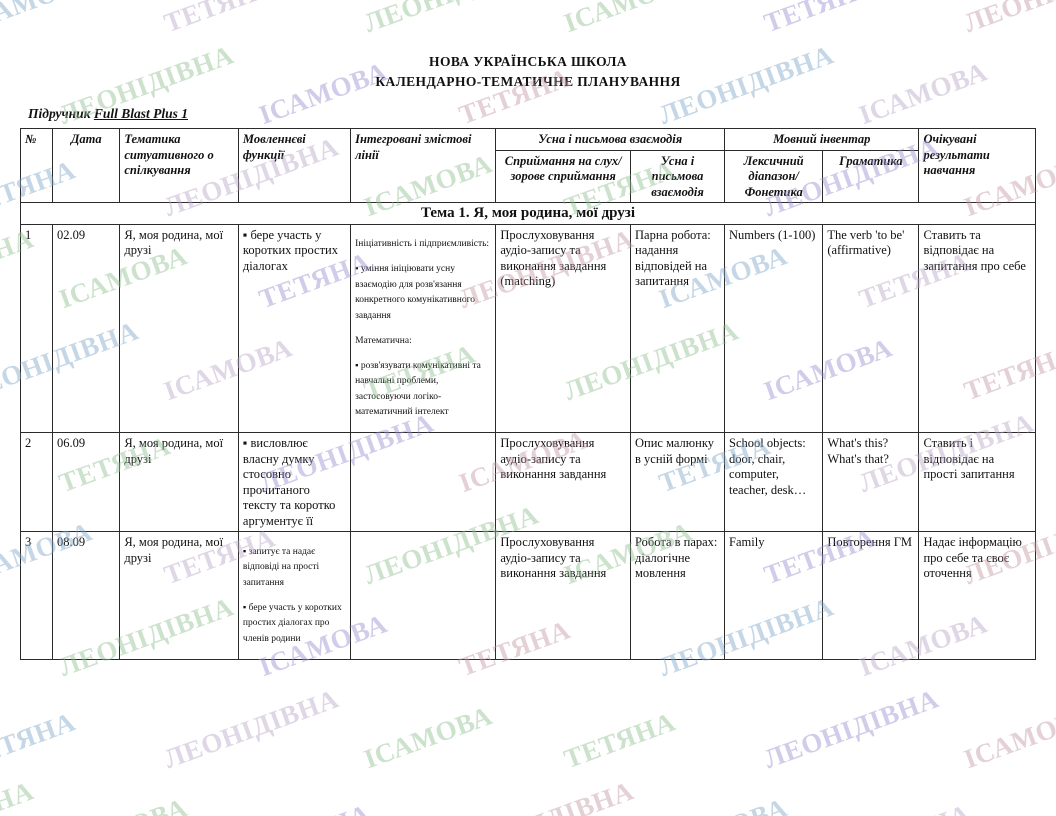 This screenshot has height=816, width=1056. I want to click on header-speech-functions: Мовленнєві функції, so click(294, 165).